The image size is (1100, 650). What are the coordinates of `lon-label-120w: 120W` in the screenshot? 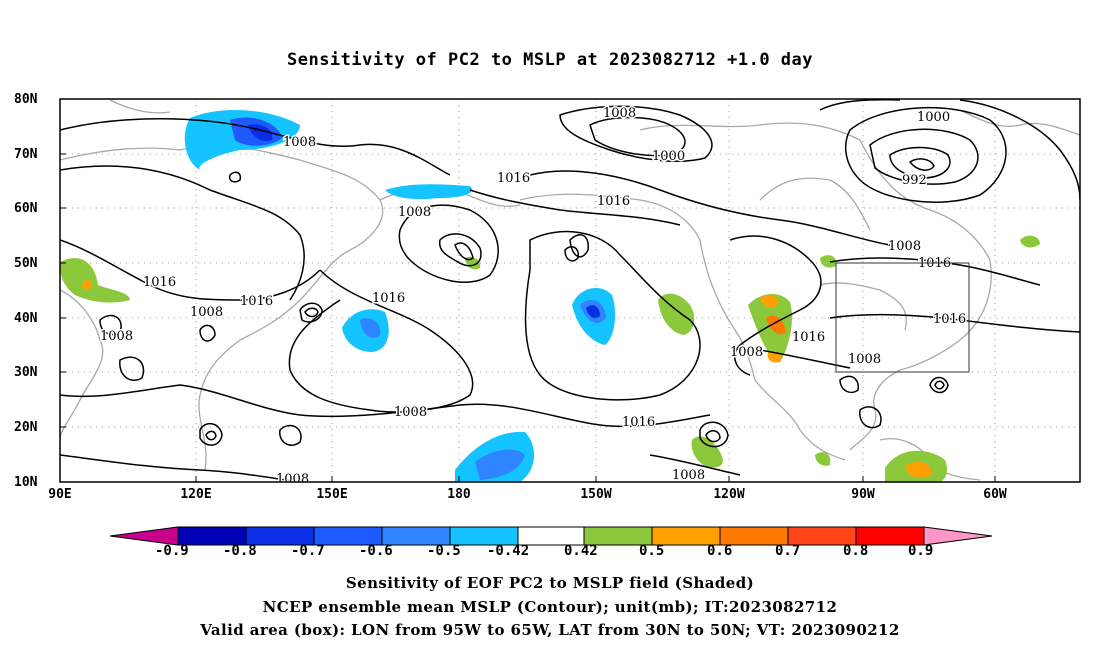 It's located at (729, 494).